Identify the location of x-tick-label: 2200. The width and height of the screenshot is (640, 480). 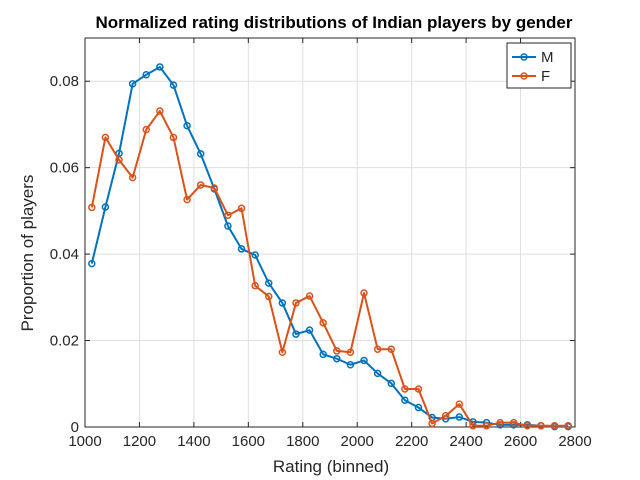
(411, 441).